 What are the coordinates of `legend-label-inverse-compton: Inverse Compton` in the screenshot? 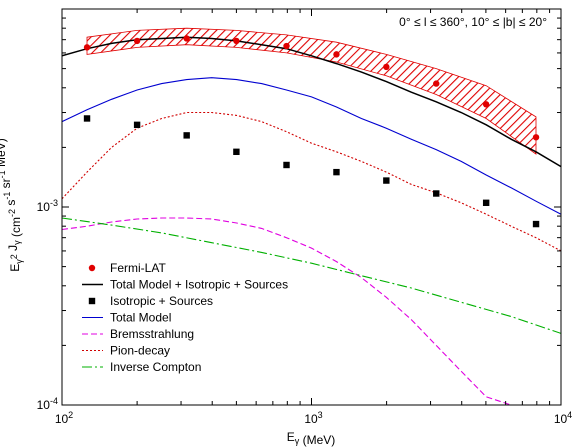 It's located at (155, 367).